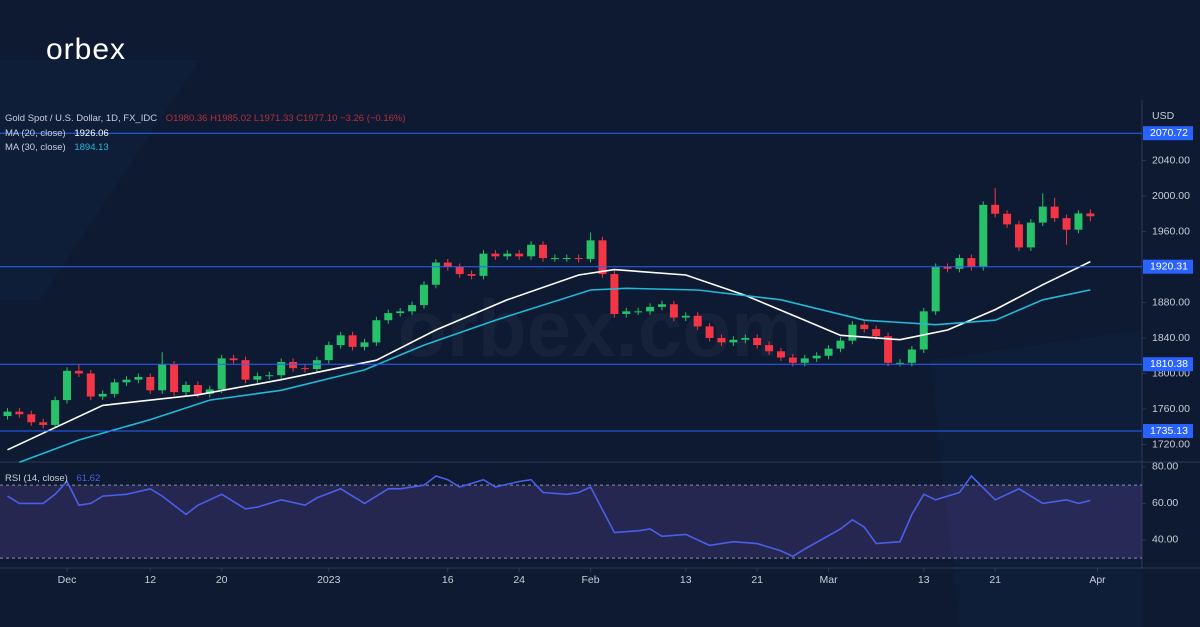 This screenshot has width=1200, height=627. Describe the element at coordinates (67, 580) in the screenshot. I see `x-tick-label: Dec` at that location.